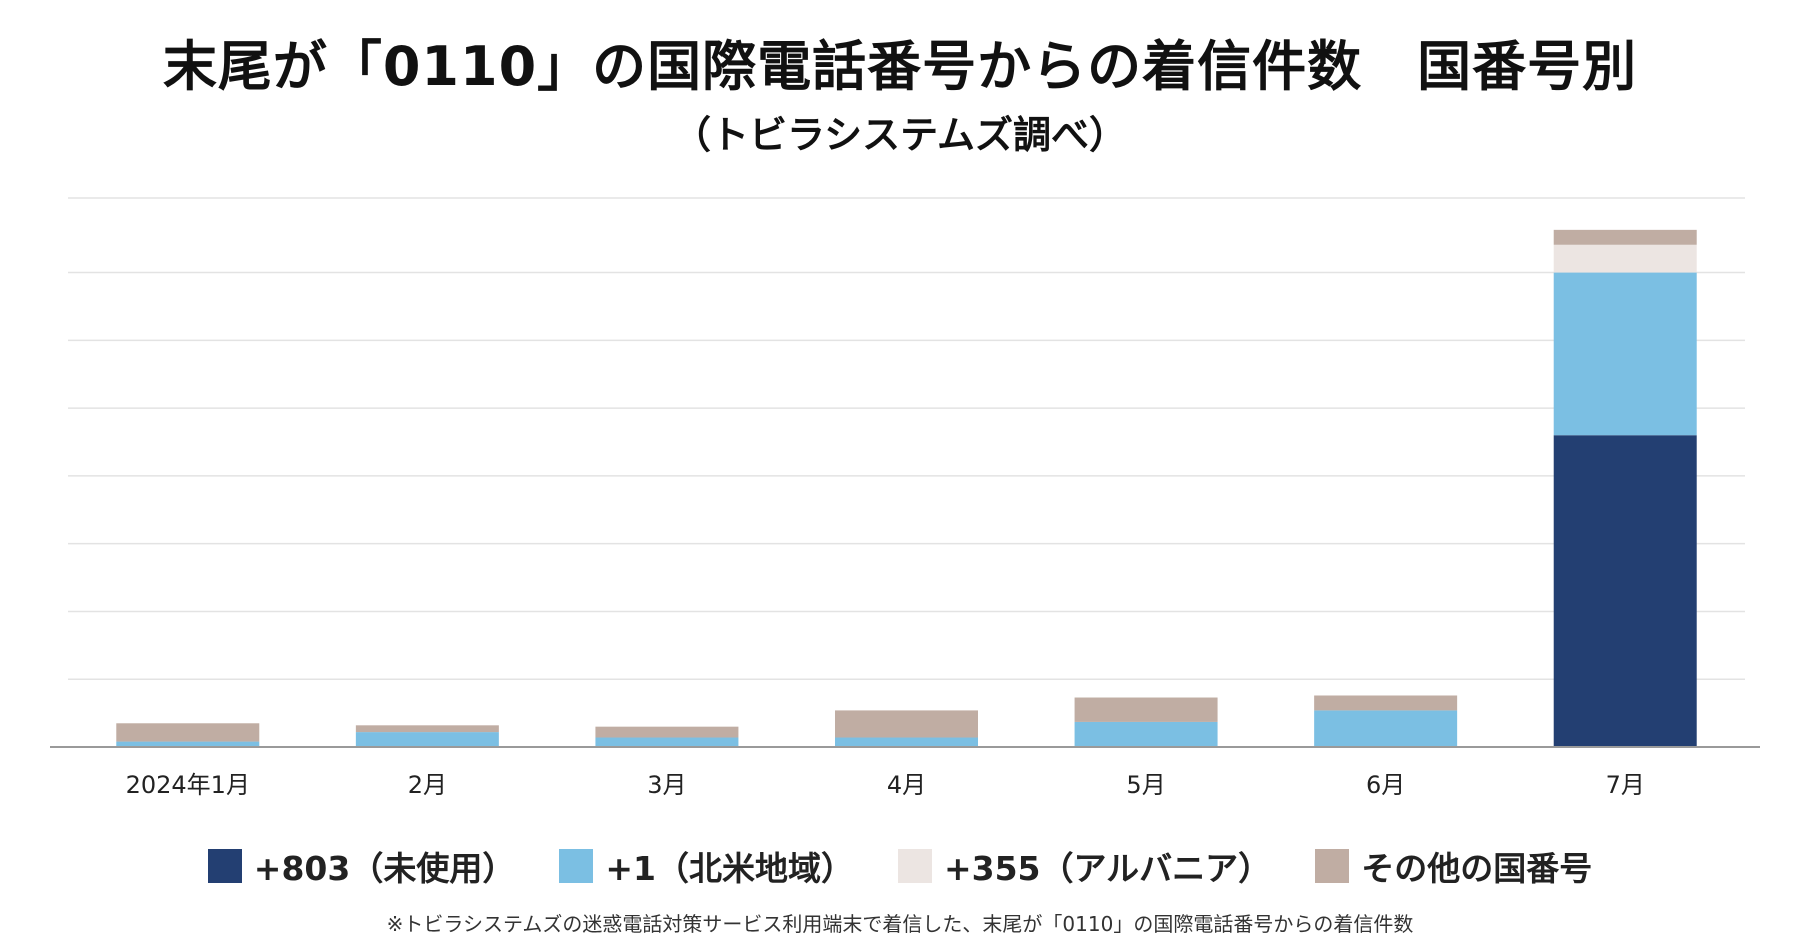 Image resolution: width=1800 pixels, height=945 pixels. Describe the element at coordinates (1107, 868) in the screenshot. I see `legend-label-355: +355（アルバニア）` at that location.